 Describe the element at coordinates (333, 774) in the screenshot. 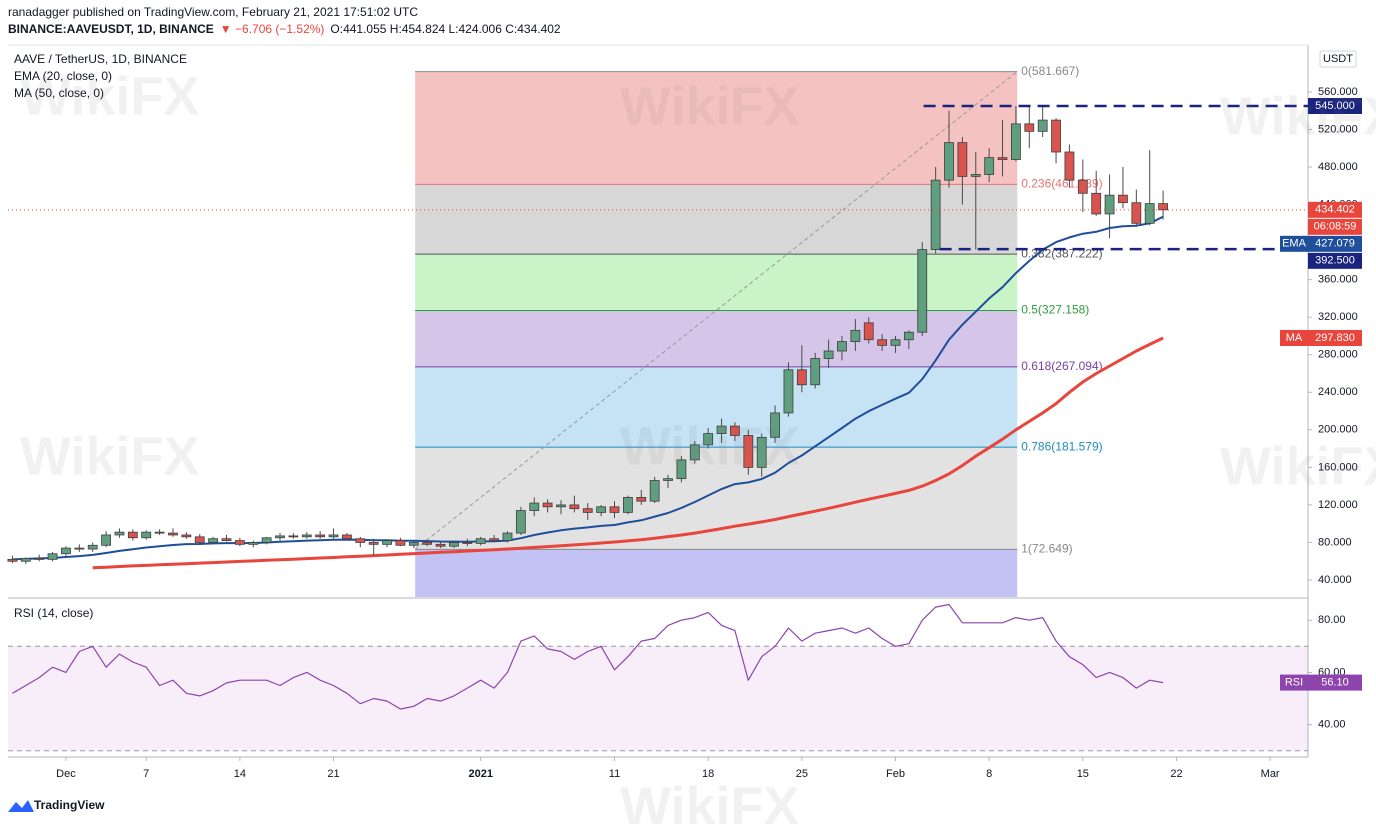

I see `x-tick-label: 21` at that location.